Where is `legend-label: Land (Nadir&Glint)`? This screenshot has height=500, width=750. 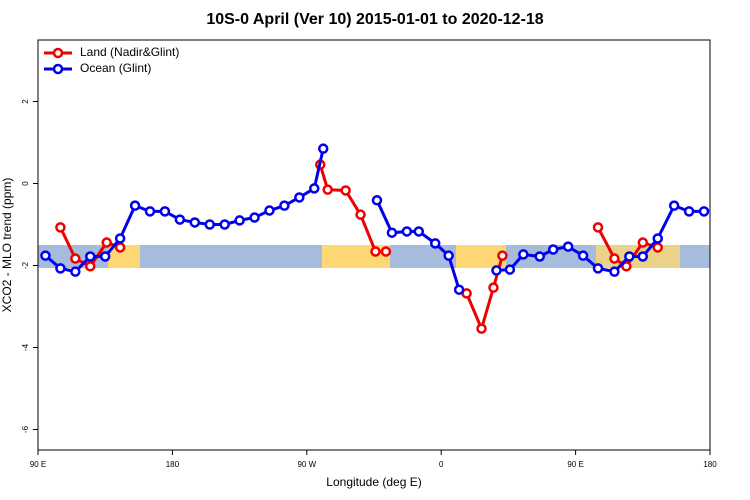 legend-label: Land (Nadir&Glint) is located at coordinates (129, 52).